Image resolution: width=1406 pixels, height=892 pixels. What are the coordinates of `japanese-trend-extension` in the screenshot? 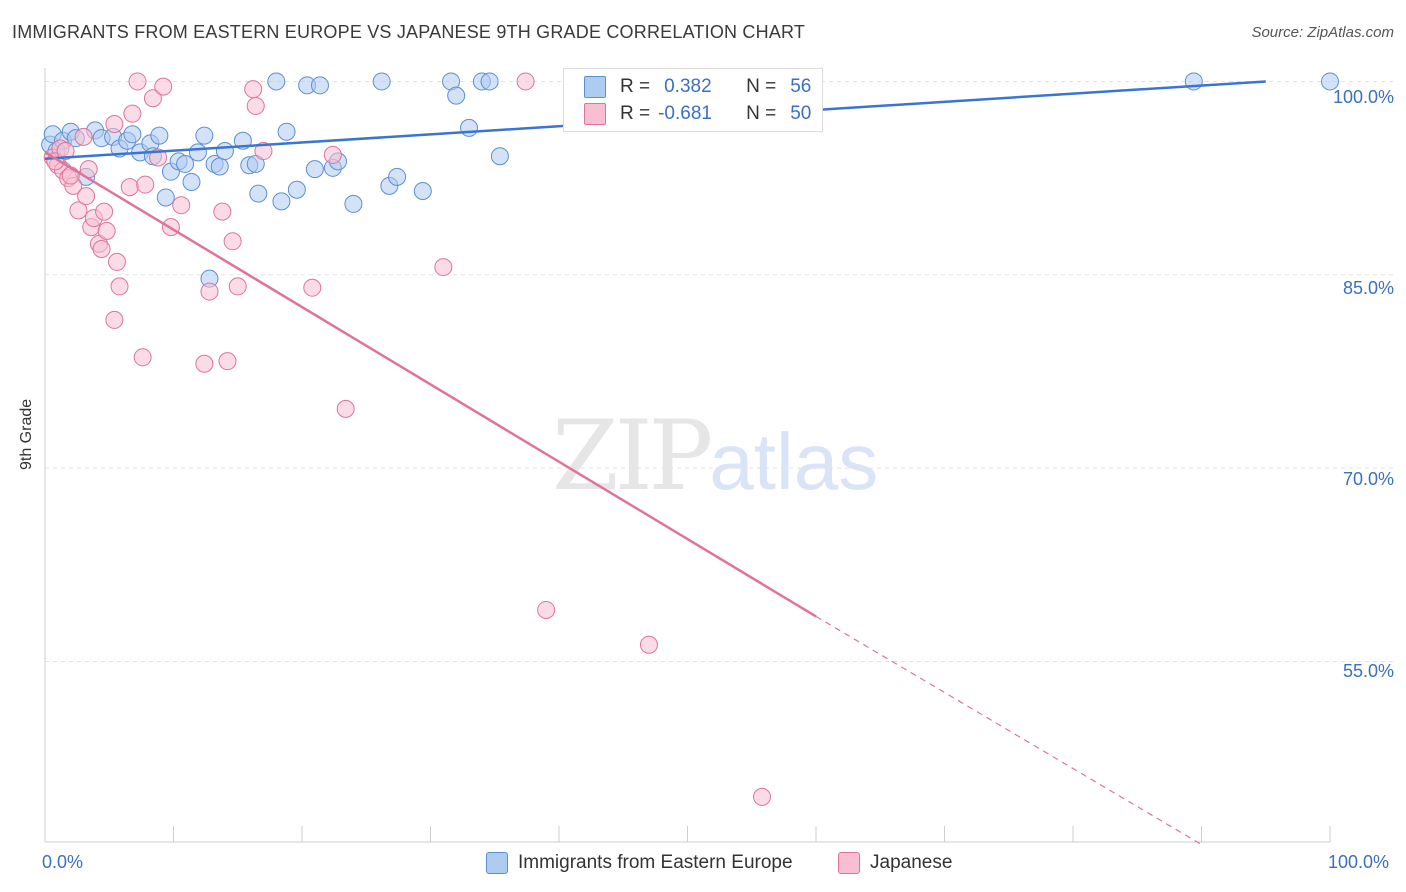 It's located at (1008, 730).